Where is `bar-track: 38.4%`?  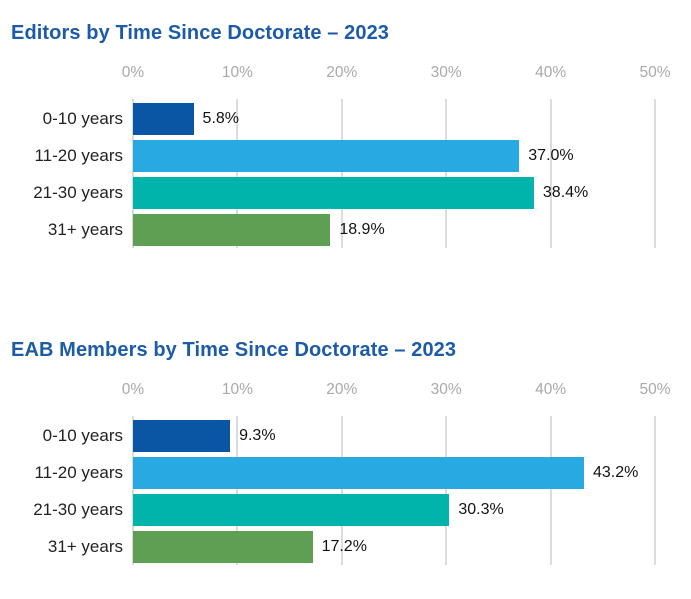
bar-track: 38.4% is located at coordinates (394, 193).